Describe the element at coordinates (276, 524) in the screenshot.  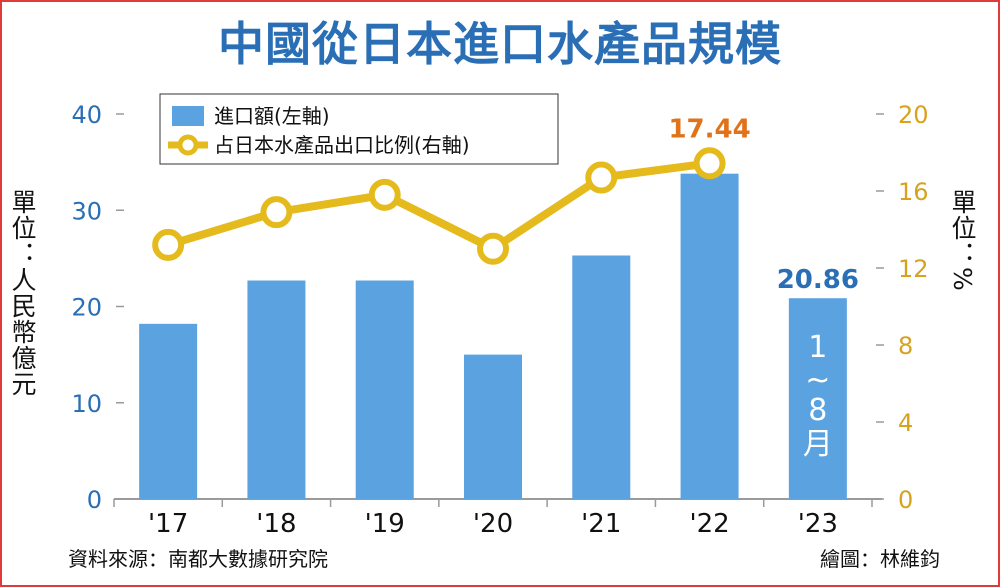
I see `x-tick-label: '18` at that location.